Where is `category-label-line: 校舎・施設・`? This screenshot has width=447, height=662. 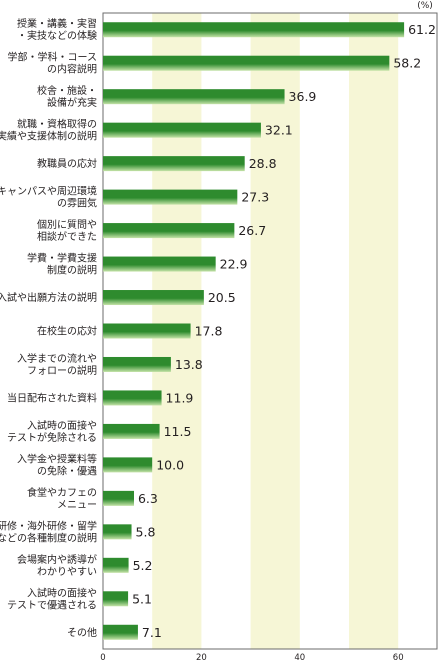
category-label-line: 校舎・施設・ is located at coordinates (67, 90).